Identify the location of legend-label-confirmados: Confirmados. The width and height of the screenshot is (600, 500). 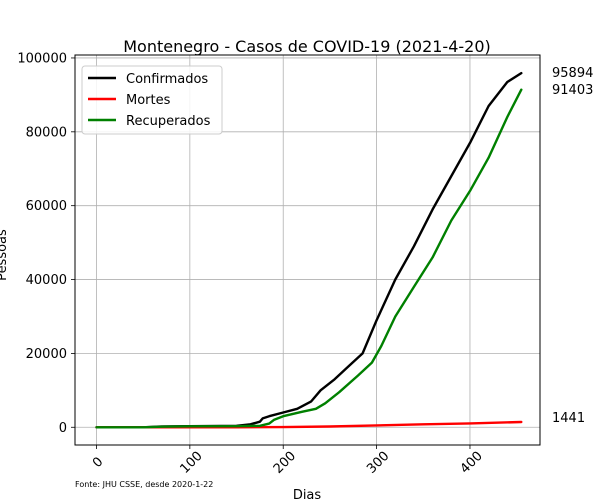
(167, 79).